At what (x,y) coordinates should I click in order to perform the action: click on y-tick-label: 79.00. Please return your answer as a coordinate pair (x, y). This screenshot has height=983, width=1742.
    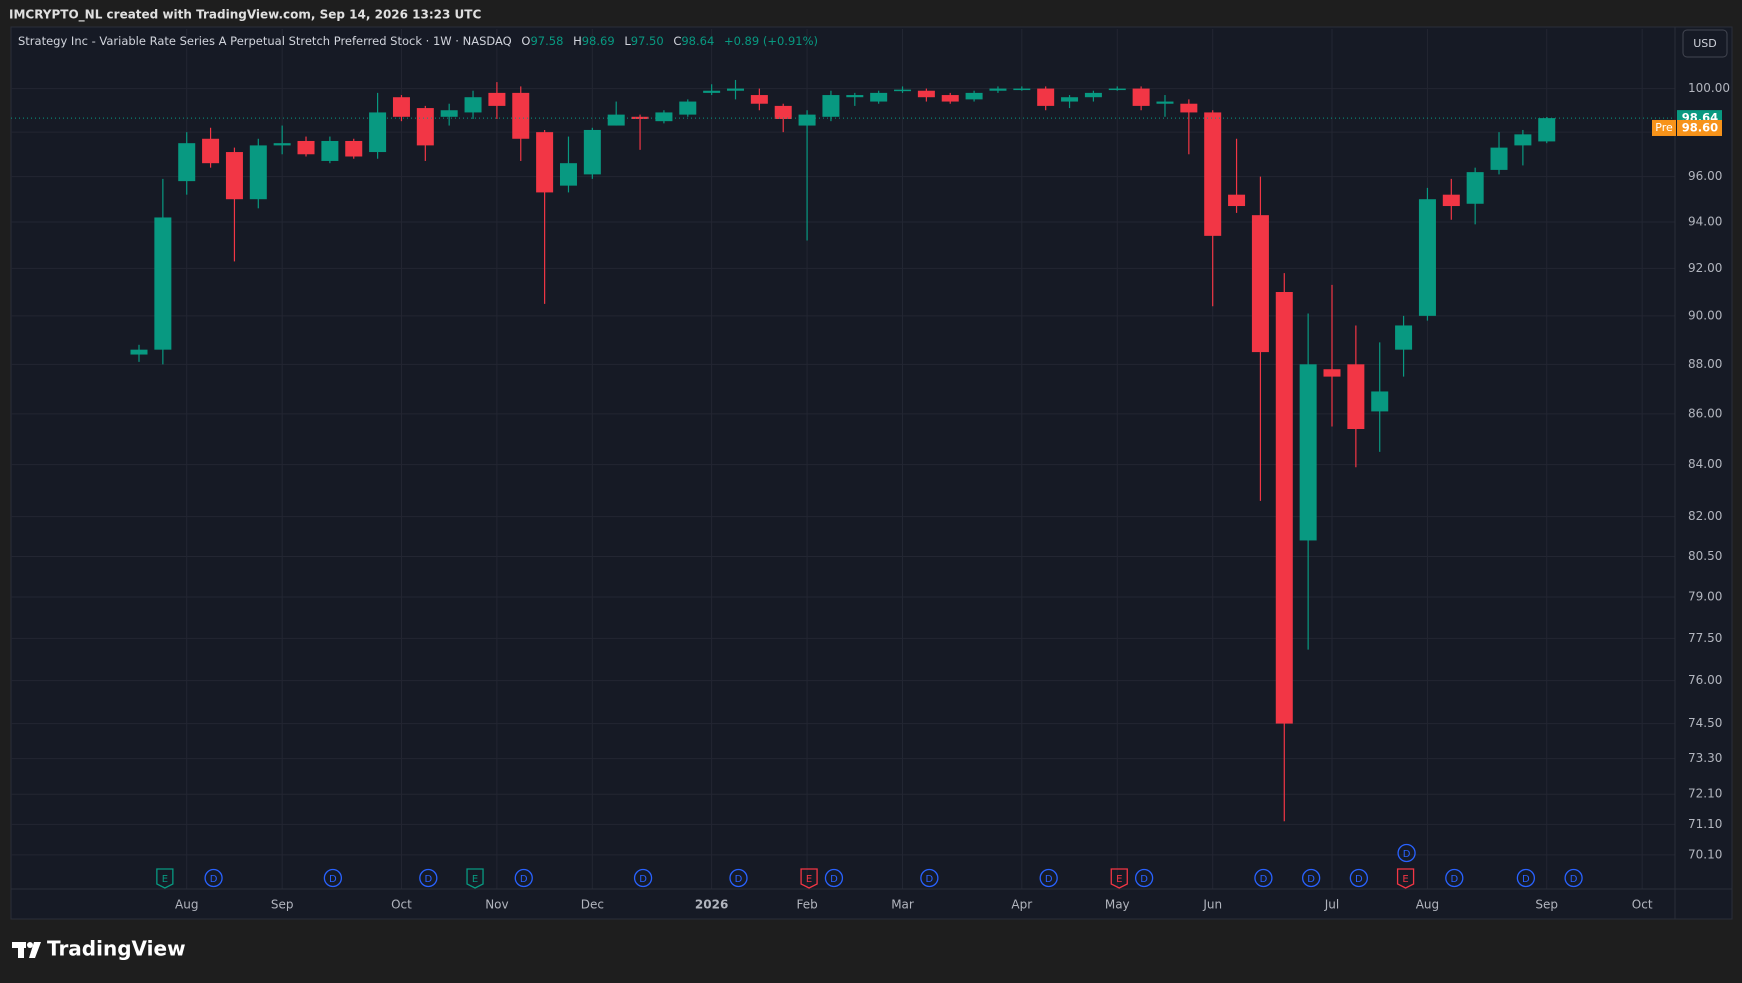
    Looking at the image, I should click on (1705, 597).